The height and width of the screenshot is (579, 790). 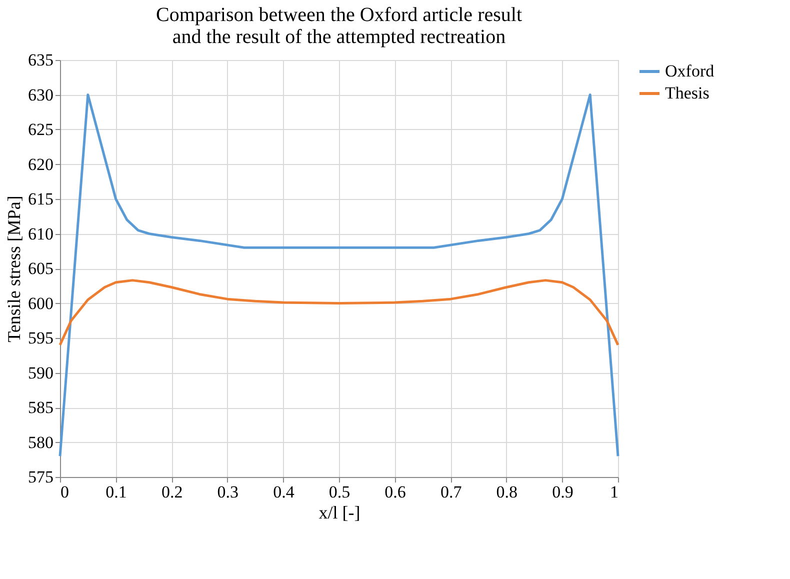 What do you see at coordinates (41, 303) in the screenshot?
I see `y-tick-label: 600` at bounding box center [41, 303].